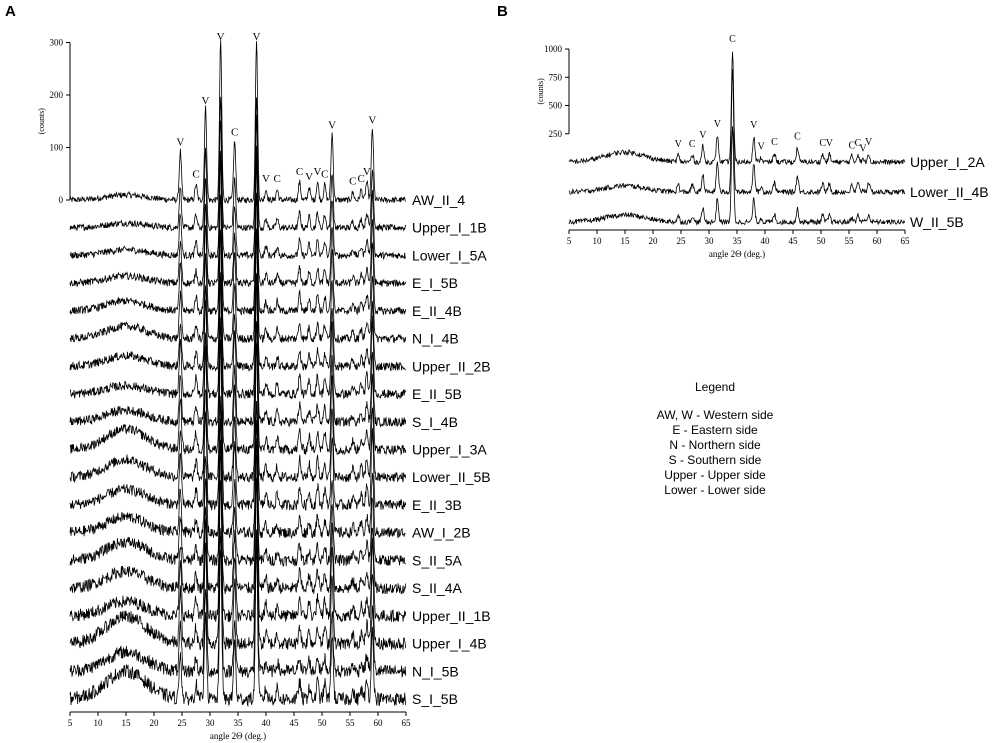 The width and height of the screenshot is (1000, 743). Describe the element at coordinates (715, 490) in the screenshot. I see `legend-item: Lower - Lower side` at that location.